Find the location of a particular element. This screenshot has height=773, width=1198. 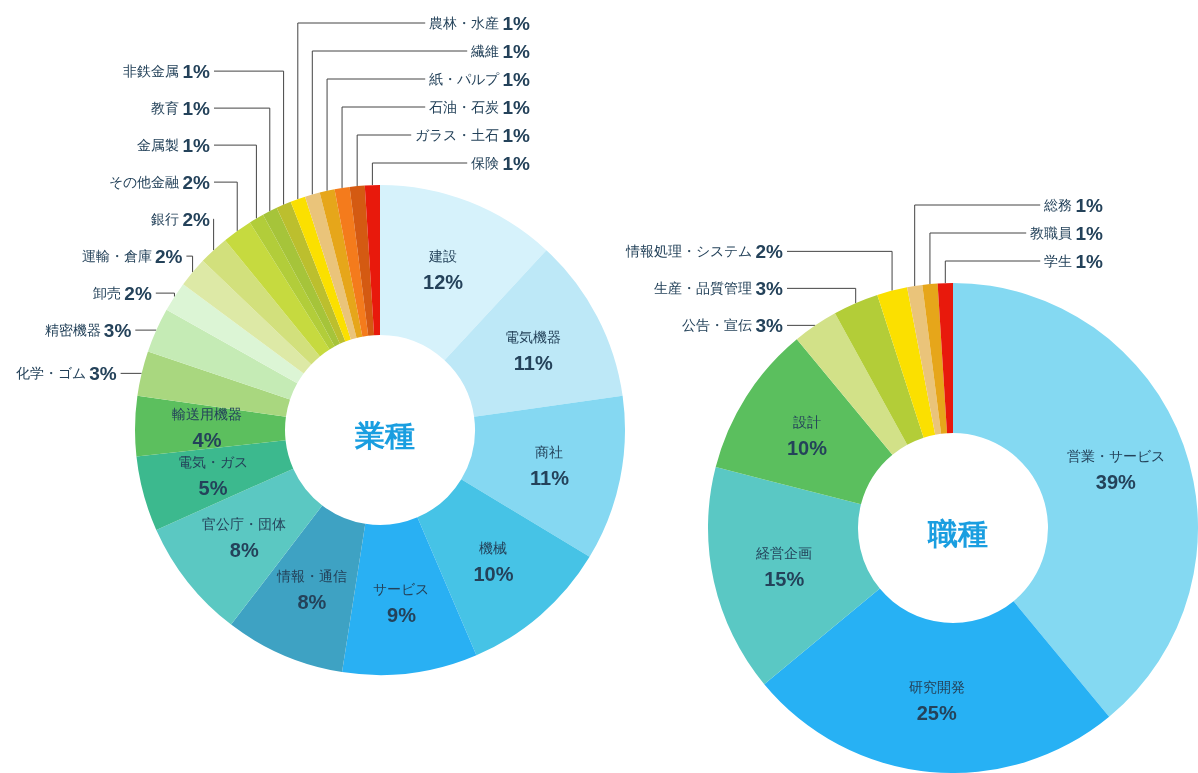

data-label: 15% is located at coordinates (784, 578).